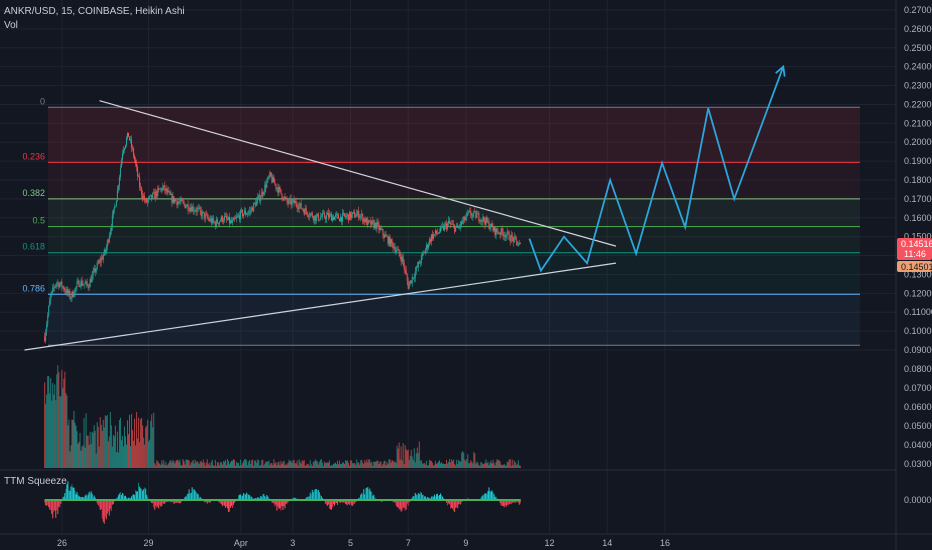 The width and height of the screenshot is (932, 550). I want to click on volume-label: Vol, so click(11, 25).